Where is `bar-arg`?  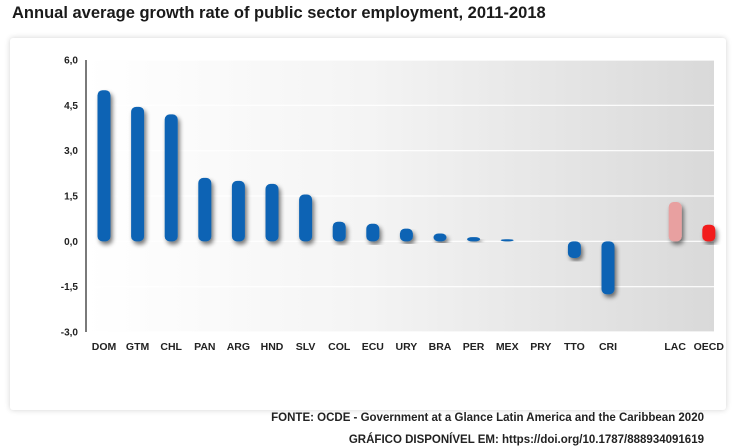 bar-arg is located at coordinates (238, 211).